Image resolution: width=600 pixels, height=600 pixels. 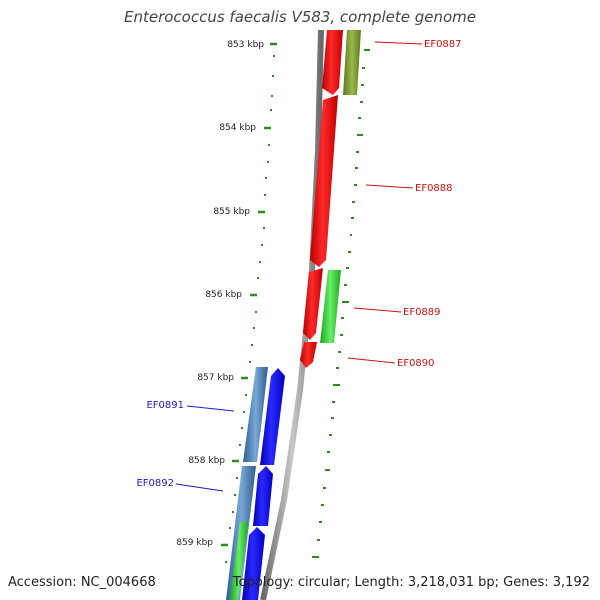 What do you see at coordinates (210, 408) in the screenshot?
I see `connector-ef0891` at bounding box center [210, 408].